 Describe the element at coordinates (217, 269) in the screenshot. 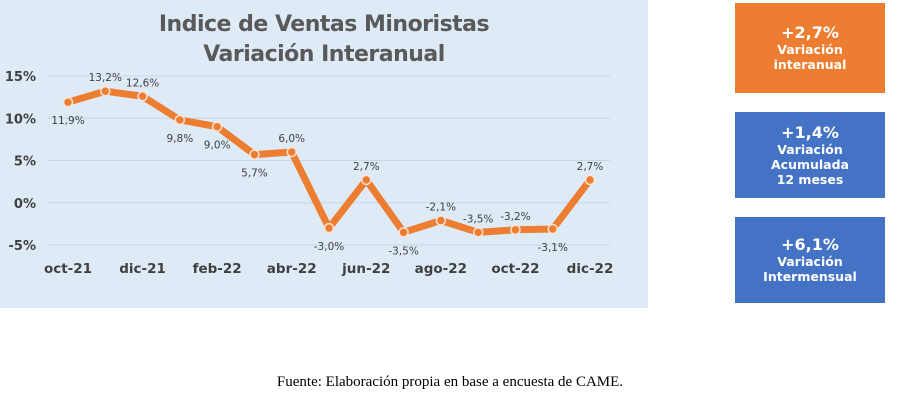

I see `x-tick-label: feb-22` at that location.